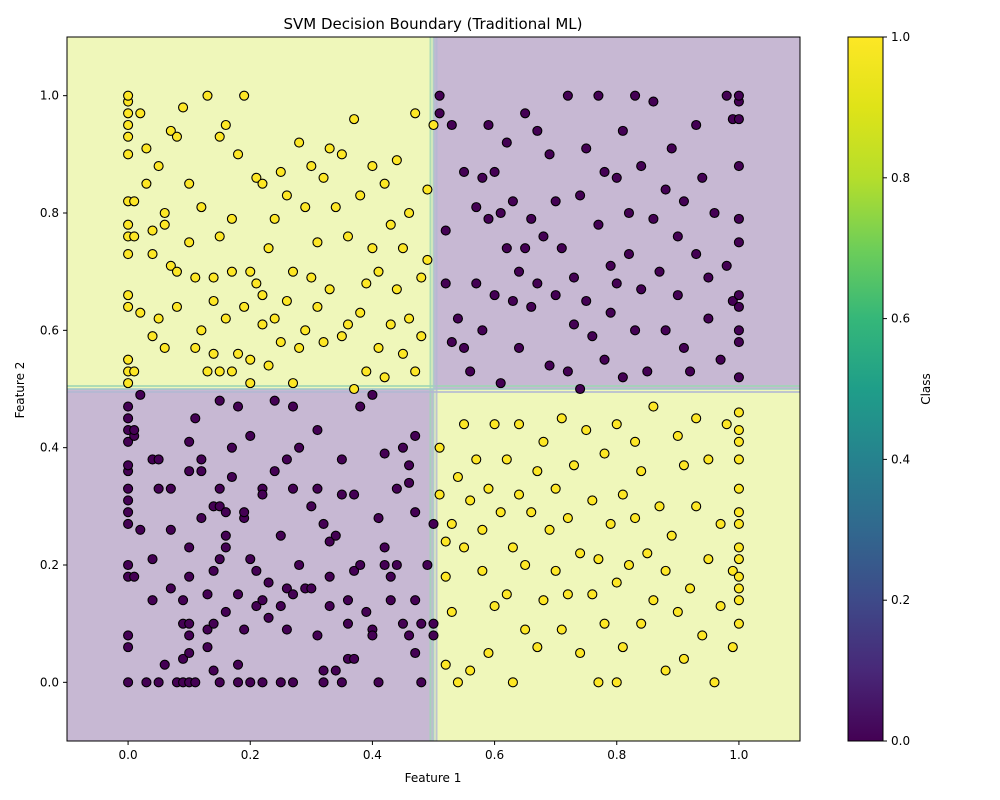  I want to click on colorbar-tick-label: 0.0, so click(900, 741).